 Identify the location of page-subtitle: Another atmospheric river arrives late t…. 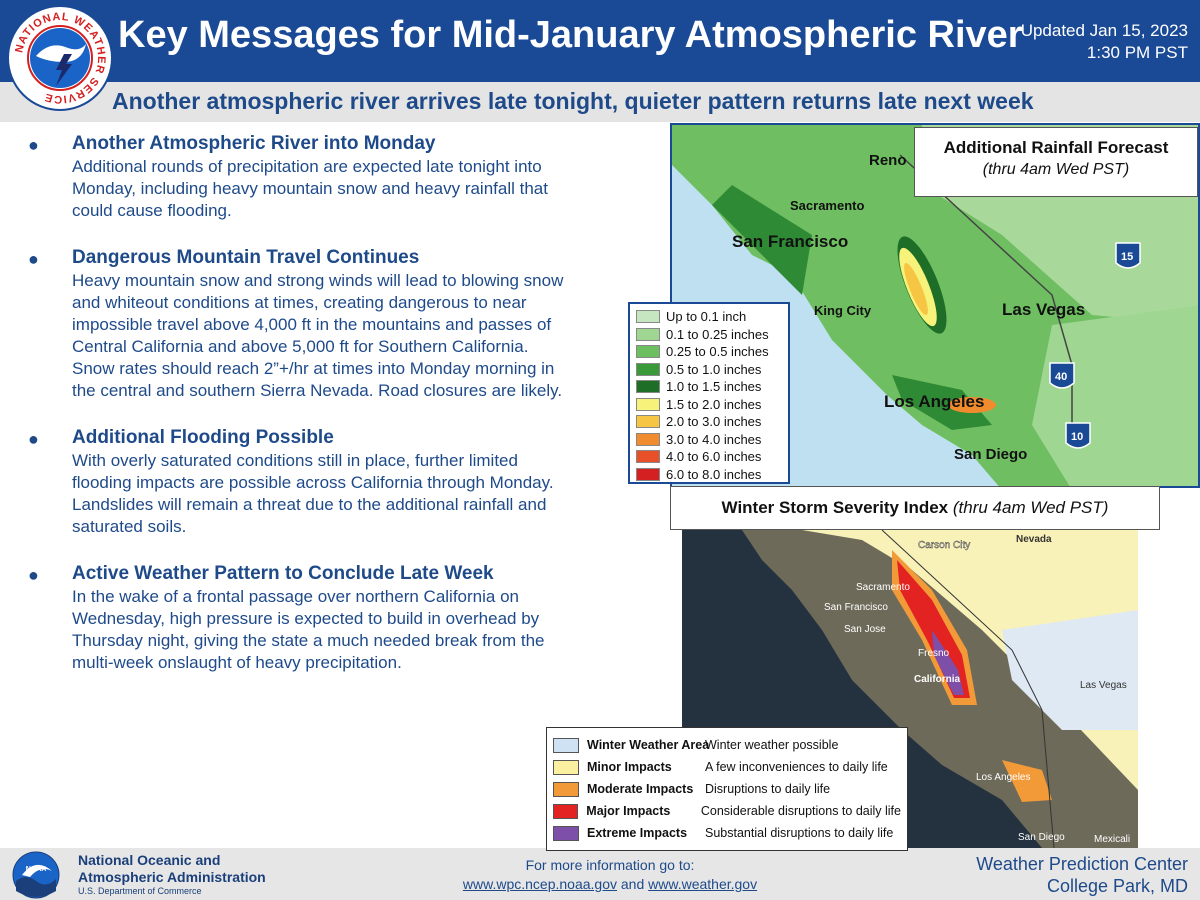
(573, 101).